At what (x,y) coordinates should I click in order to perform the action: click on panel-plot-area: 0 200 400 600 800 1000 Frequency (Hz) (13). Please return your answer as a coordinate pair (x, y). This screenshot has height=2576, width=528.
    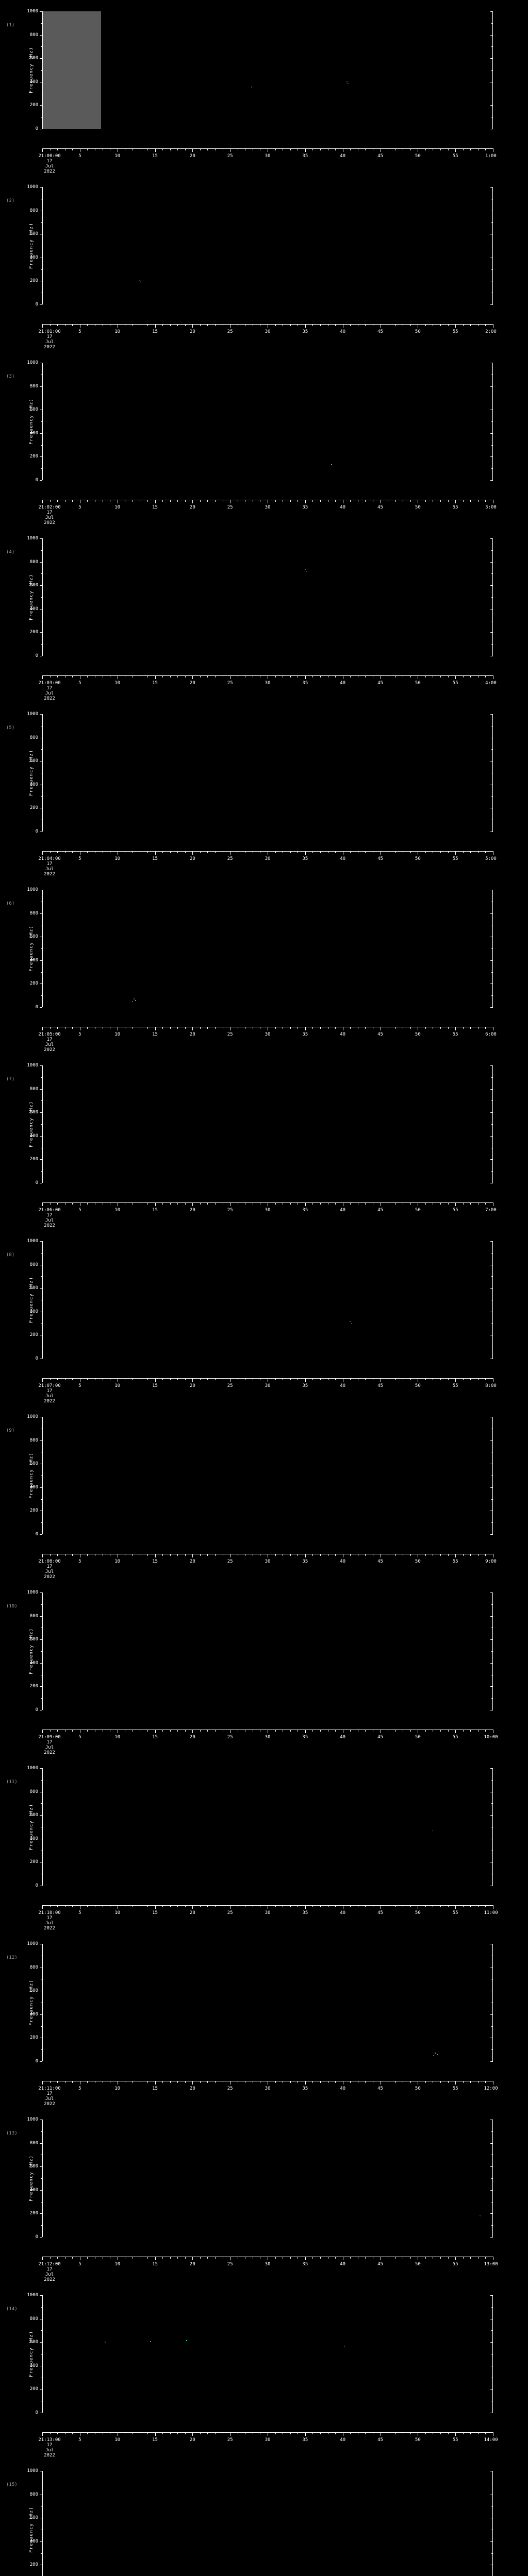
    Looking at the image, I should click on (249, 2178).